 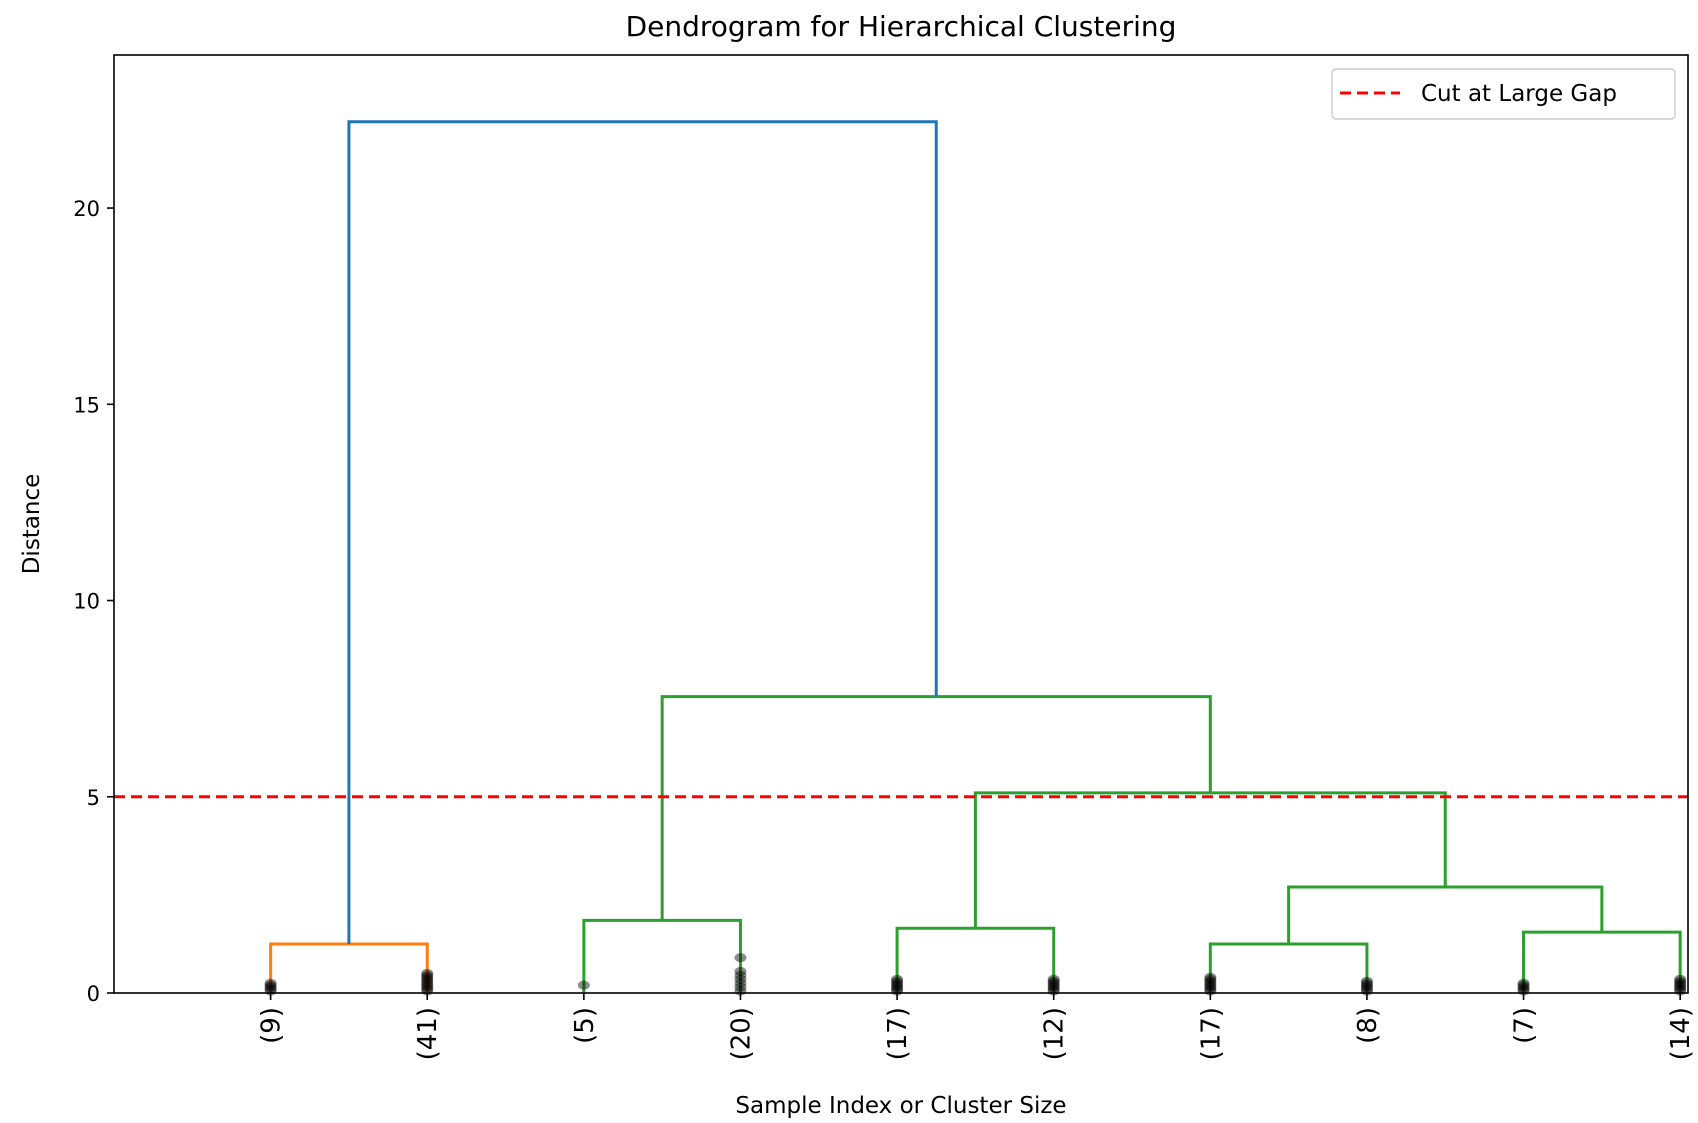 I want to click on legend-box, so click(x=1503, y=94).